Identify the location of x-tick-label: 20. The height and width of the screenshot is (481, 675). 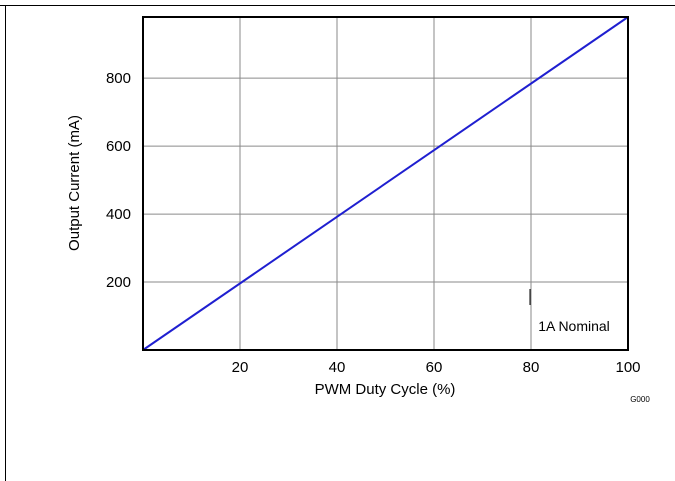
(240, 367).